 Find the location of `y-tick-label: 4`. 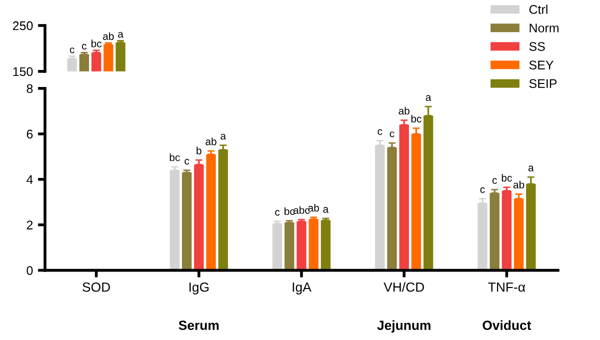

y-tick-label: 4 is located at coordinates (29, 179).